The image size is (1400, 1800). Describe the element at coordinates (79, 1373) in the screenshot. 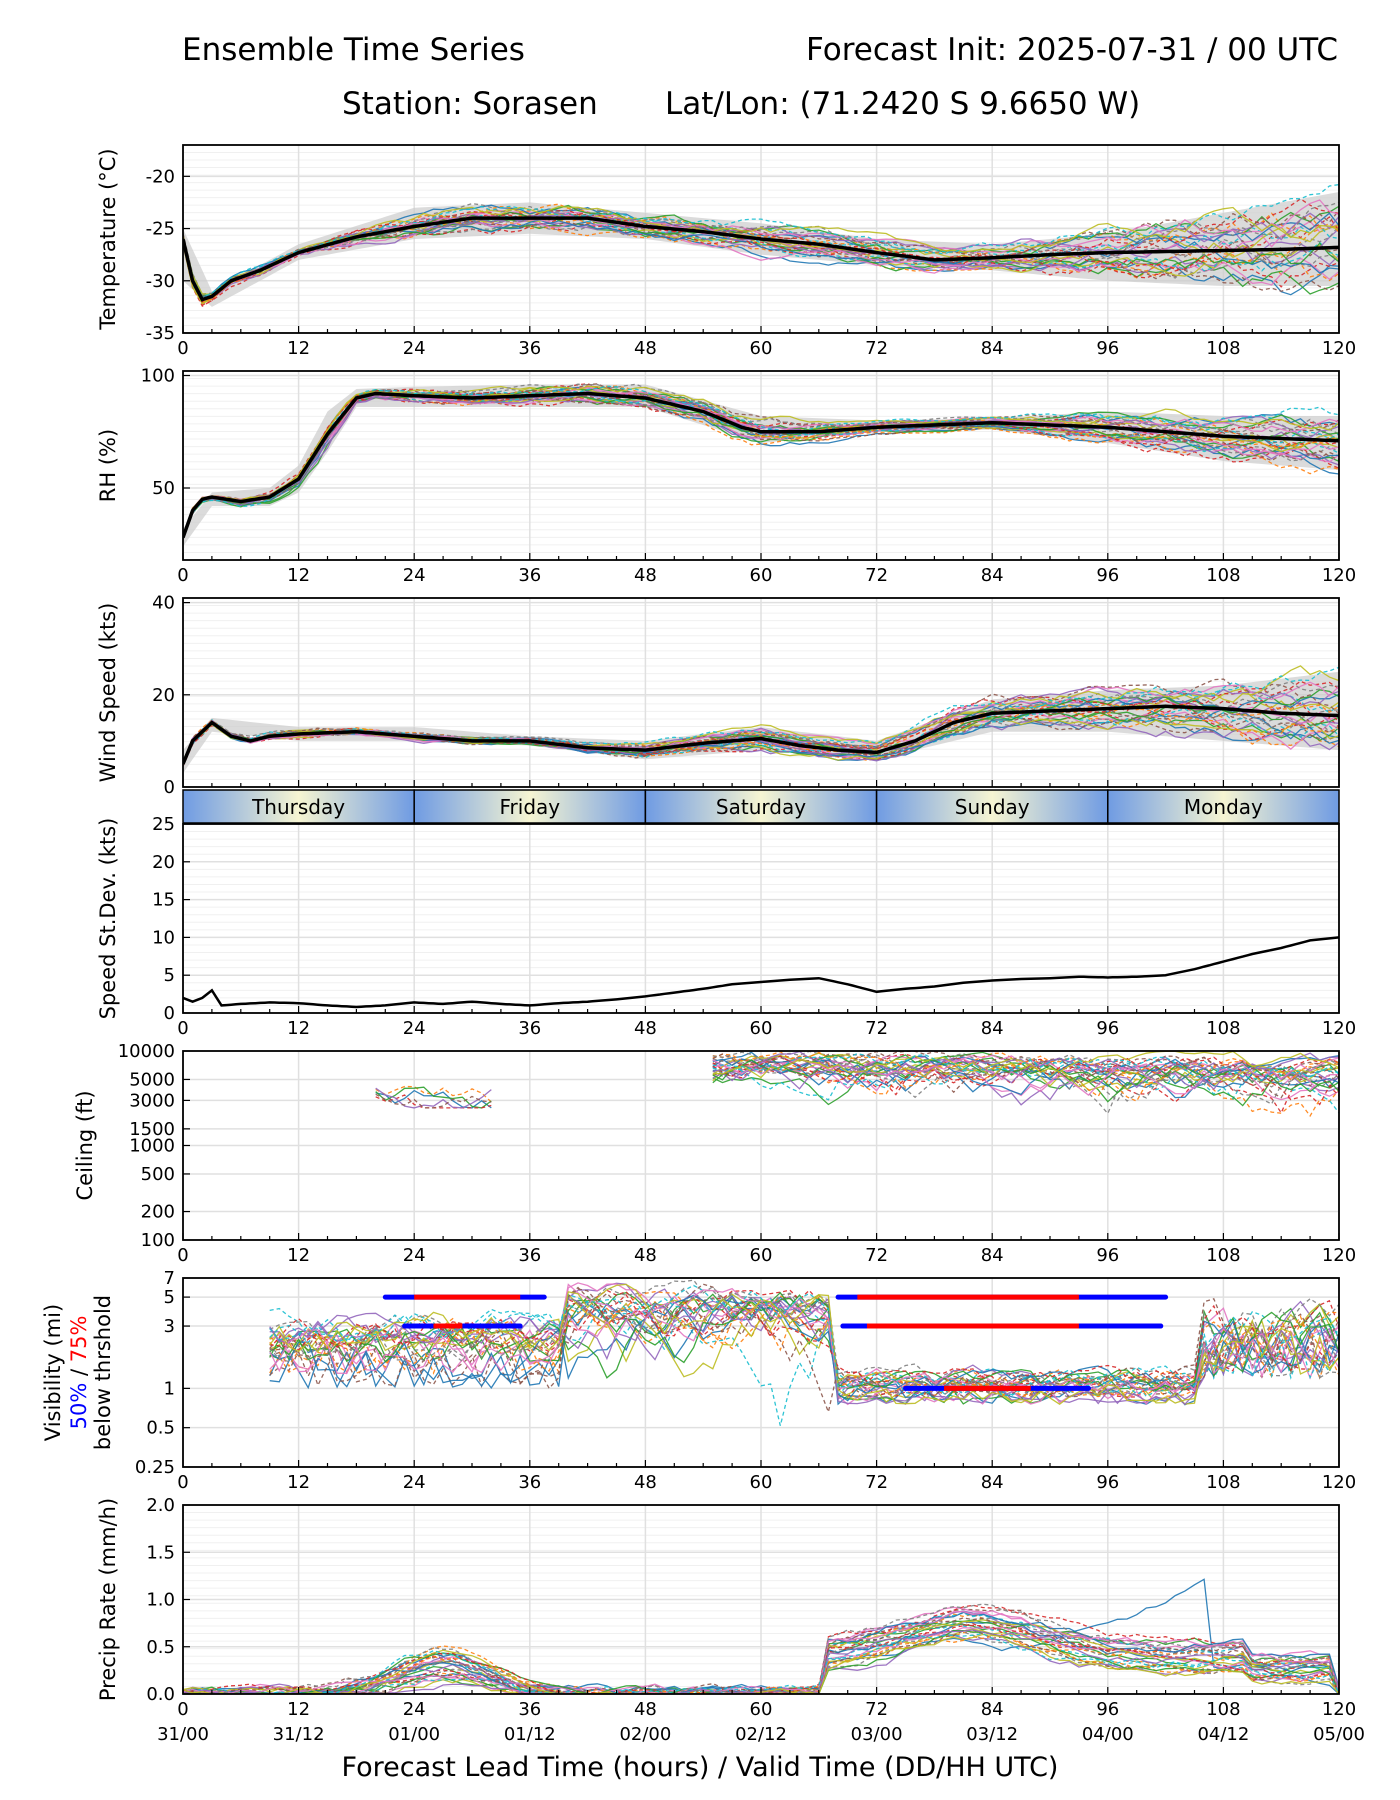

I see `threshold-legend: 50% / 75%` at that location.